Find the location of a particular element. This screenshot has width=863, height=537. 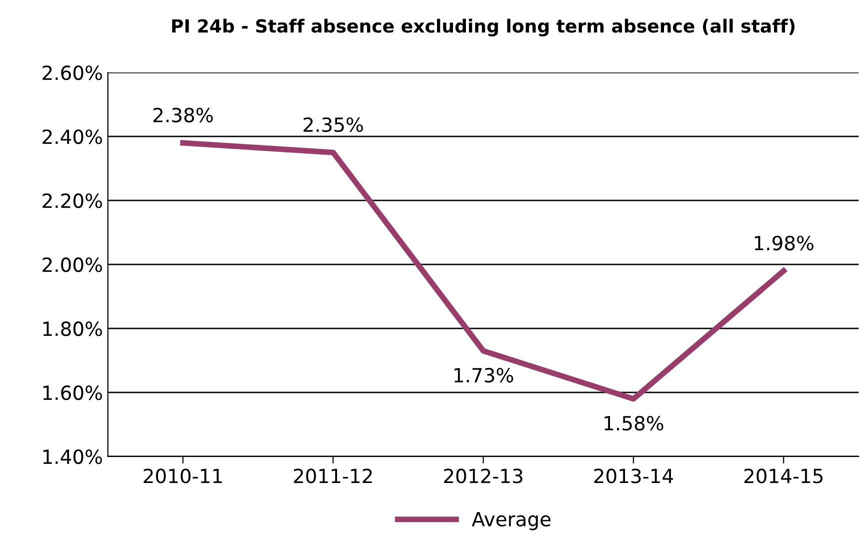

legend-label: Average is located at coordinates (511, 521).